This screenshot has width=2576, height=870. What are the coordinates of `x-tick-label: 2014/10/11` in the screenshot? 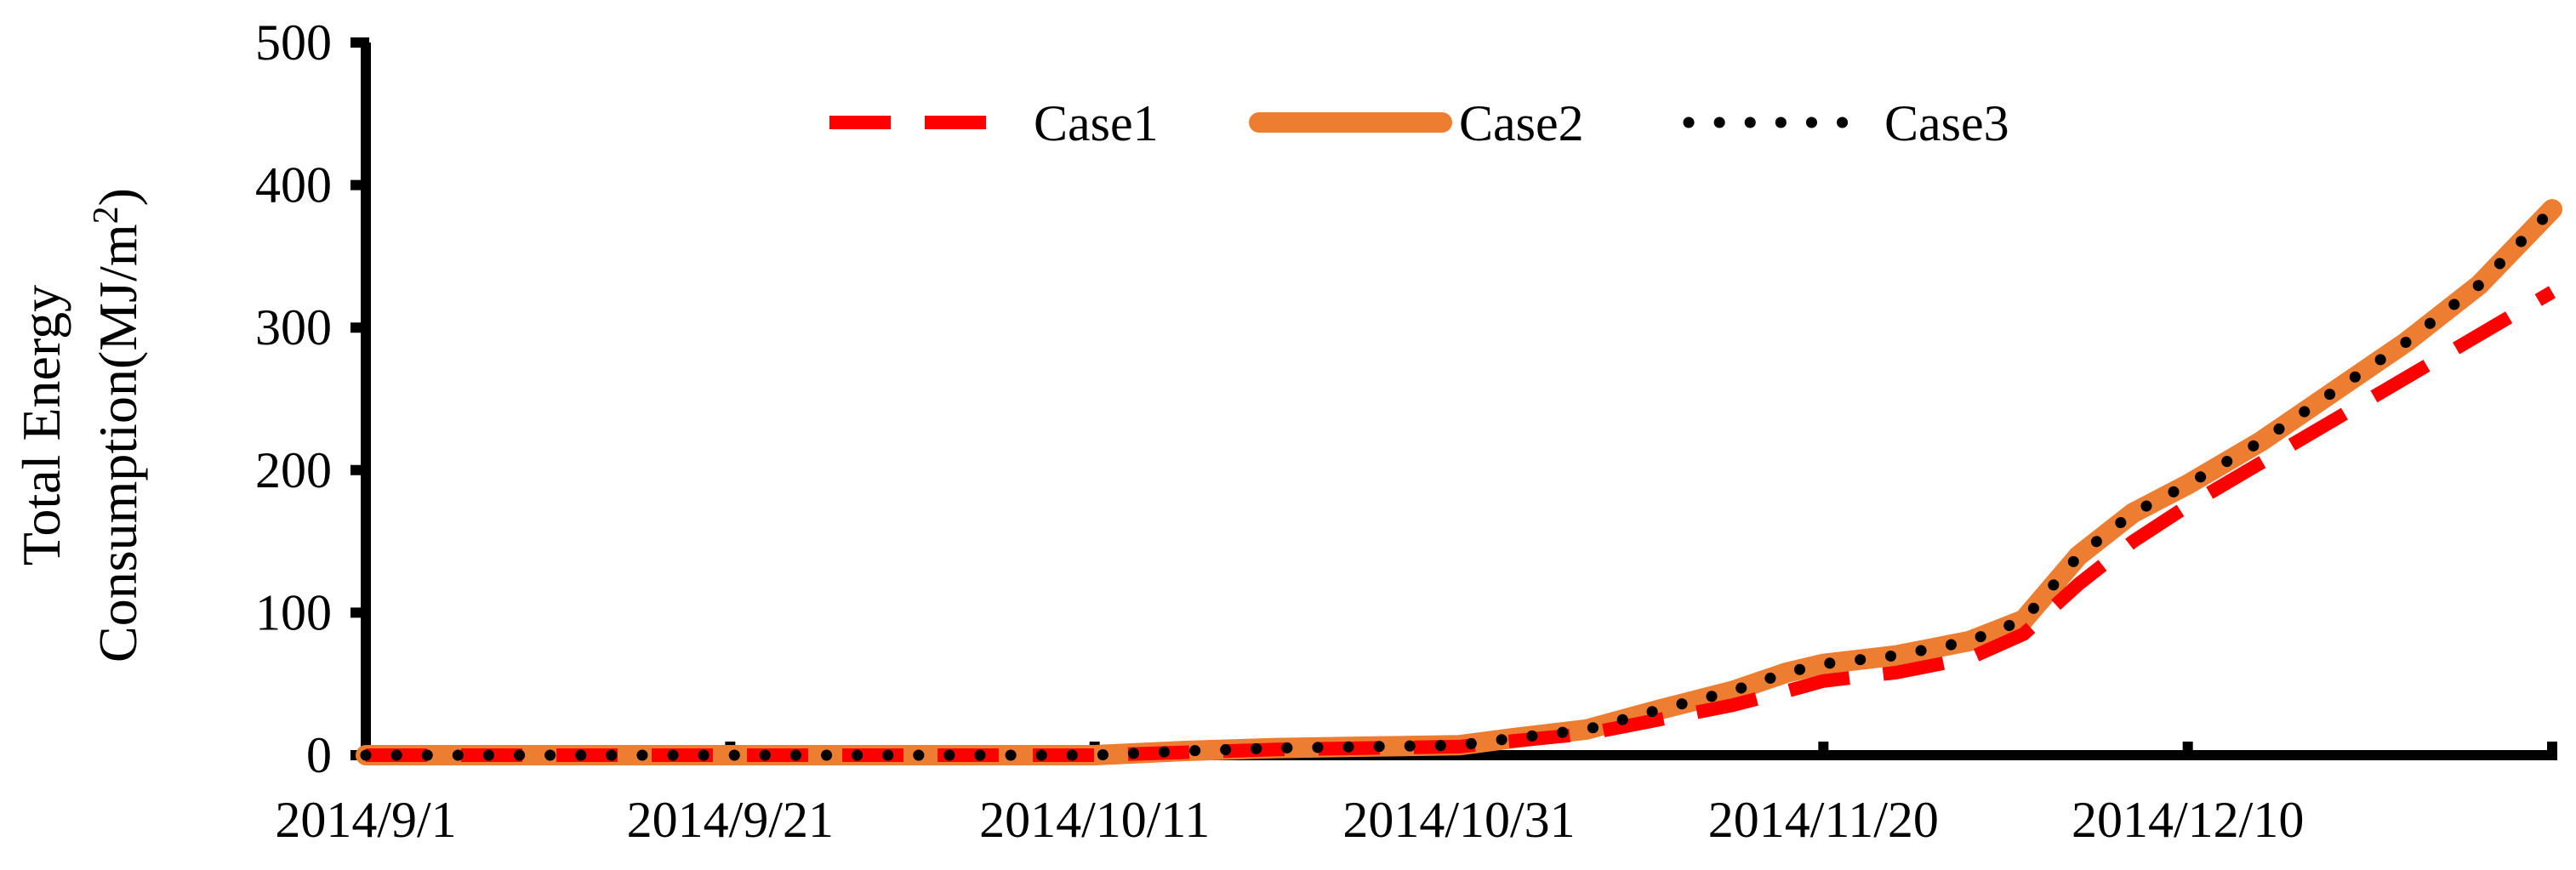 It's located at (1095, 820).